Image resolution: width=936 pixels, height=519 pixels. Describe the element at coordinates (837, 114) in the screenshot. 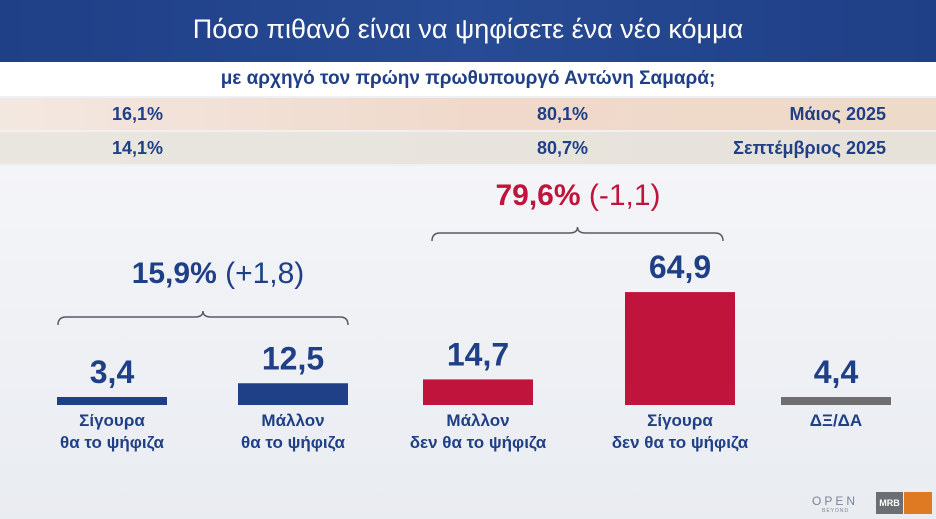

I see `period-label: Μάιος 2025` at that location.